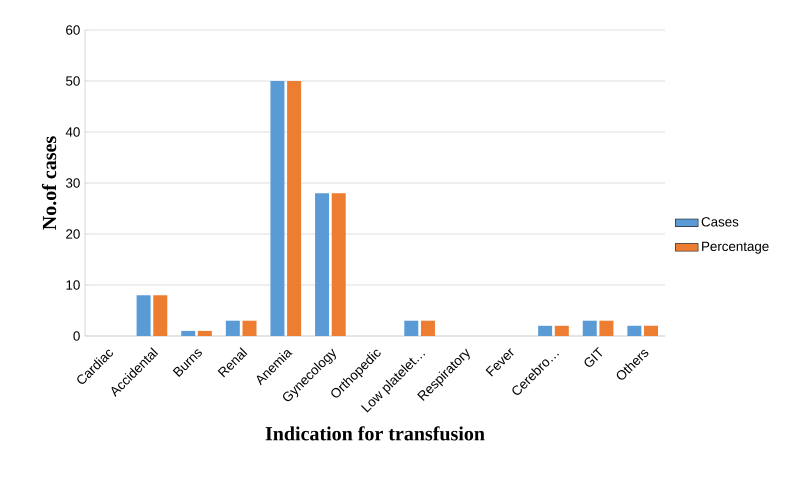 This screenshot has height=493, width=785. I want to click on y-axis-title: No.of cases, so click(49, 183).